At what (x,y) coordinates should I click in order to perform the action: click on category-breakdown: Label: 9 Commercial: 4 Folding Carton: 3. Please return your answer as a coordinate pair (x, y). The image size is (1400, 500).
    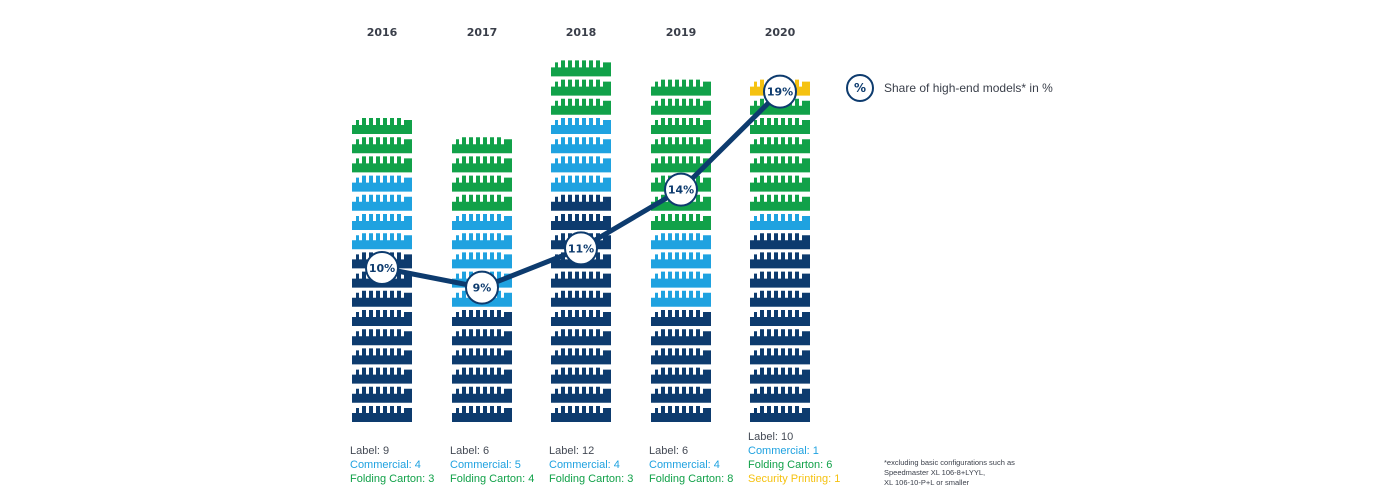
    Looking at the image, I should click on (392, 465).